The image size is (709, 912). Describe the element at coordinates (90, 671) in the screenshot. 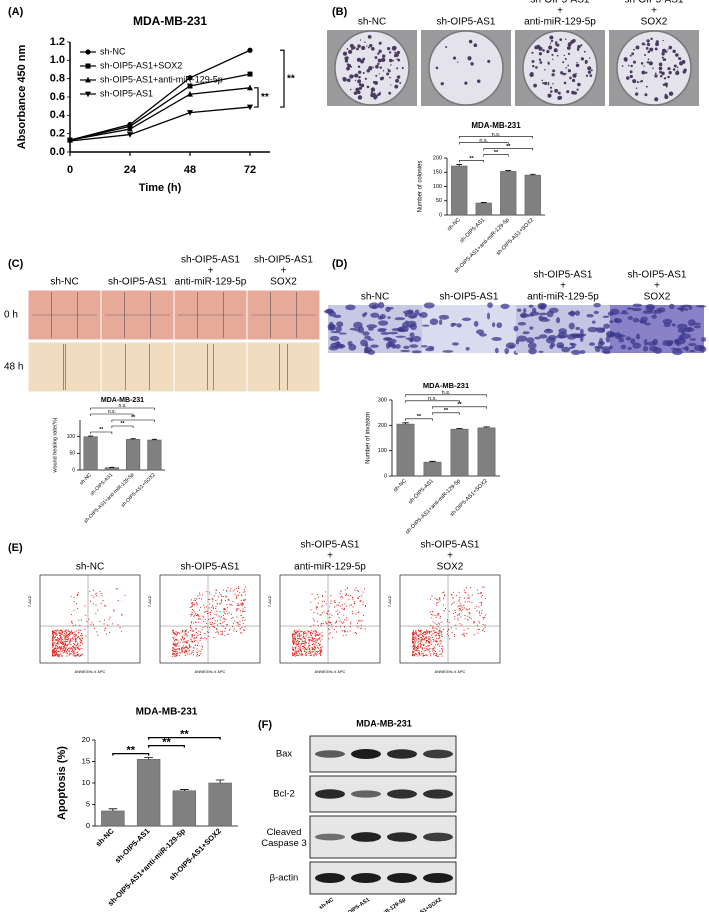

I see `flow-x-label: ANNEXIN-V APC` at that location.